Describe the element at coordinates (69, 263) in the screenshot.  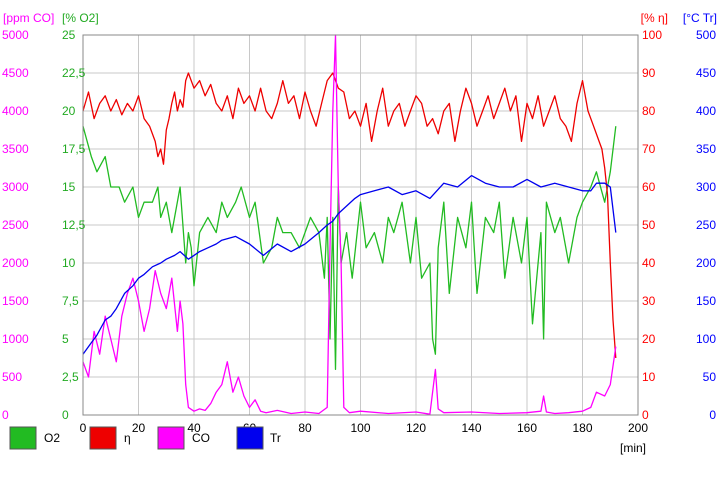
I see `o2-tick-label: 10` at that location.